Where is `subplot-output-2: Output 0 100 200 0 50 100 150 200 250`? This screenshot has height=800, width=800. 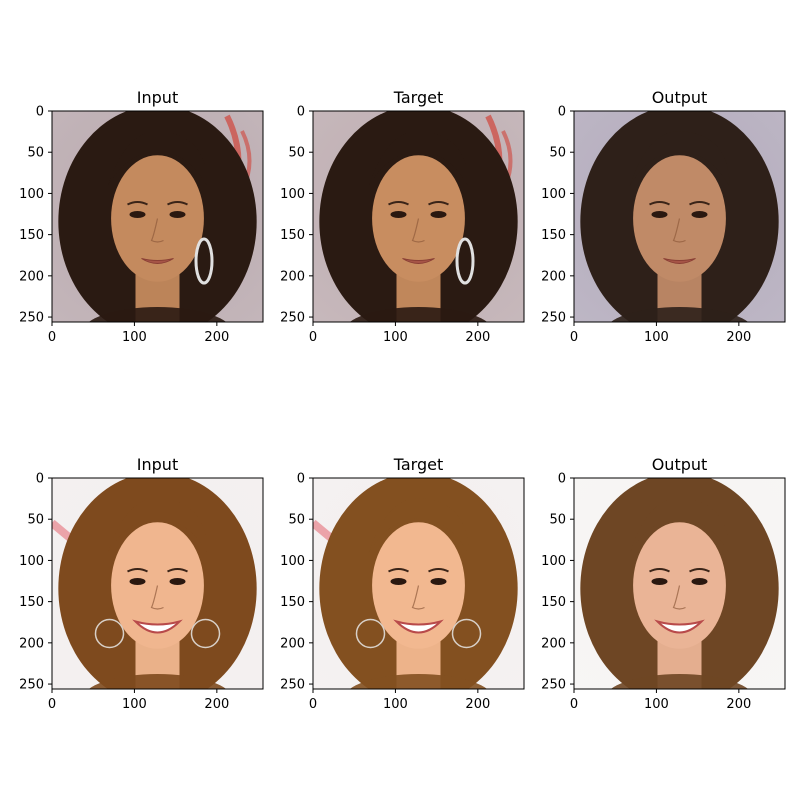
subplot-output-2: Output 0 100 200 0 50 100 150 200 250 is located at coordinates (663, 583).